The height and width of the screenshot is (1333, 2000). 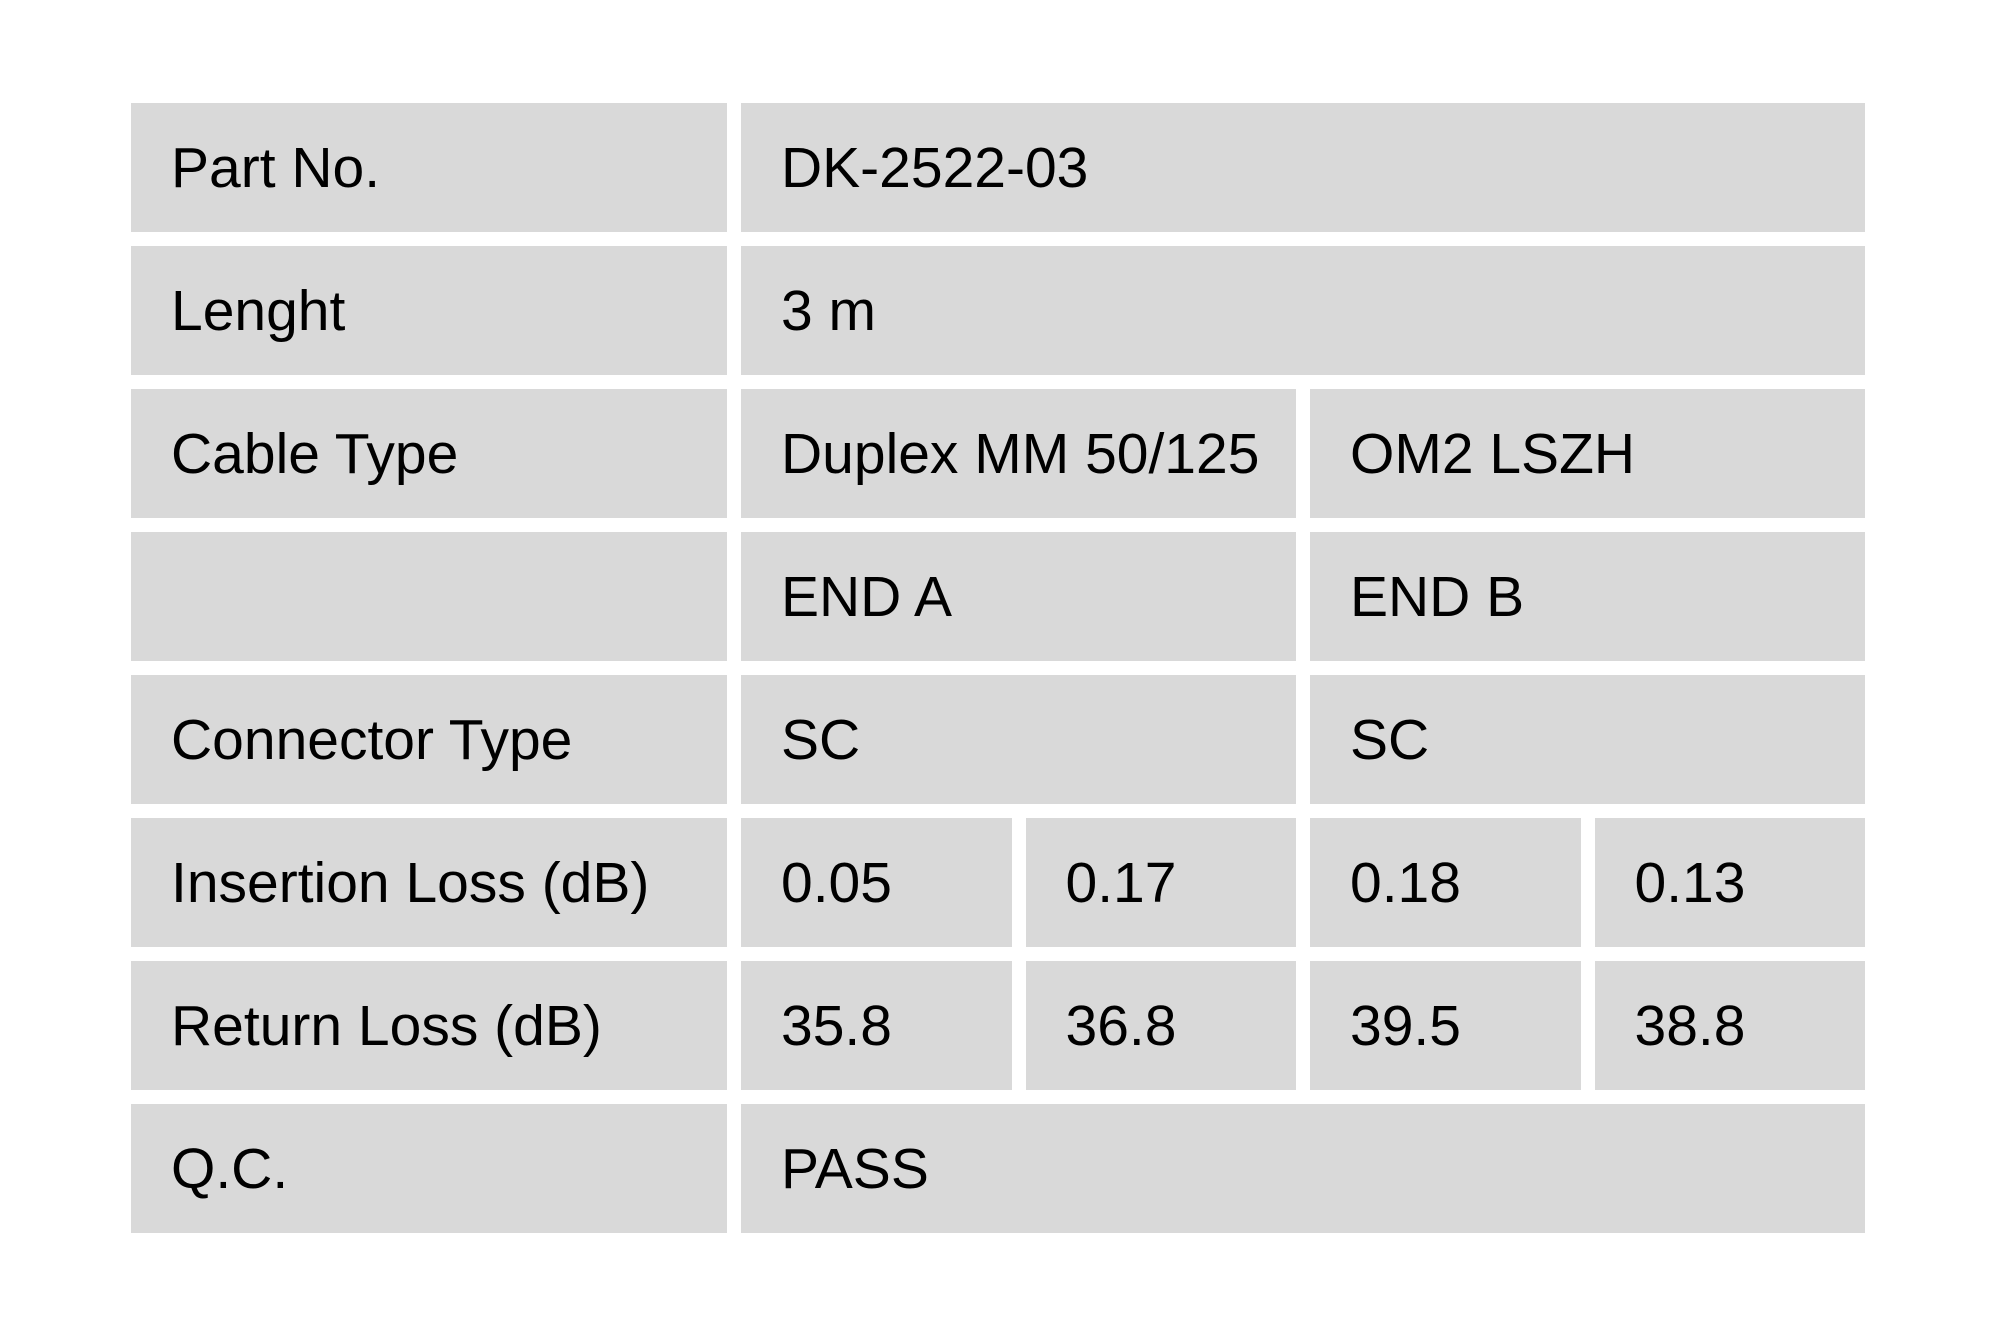 I want to click on table-cell: DK-2522-03, so click(x=1303, y=167).